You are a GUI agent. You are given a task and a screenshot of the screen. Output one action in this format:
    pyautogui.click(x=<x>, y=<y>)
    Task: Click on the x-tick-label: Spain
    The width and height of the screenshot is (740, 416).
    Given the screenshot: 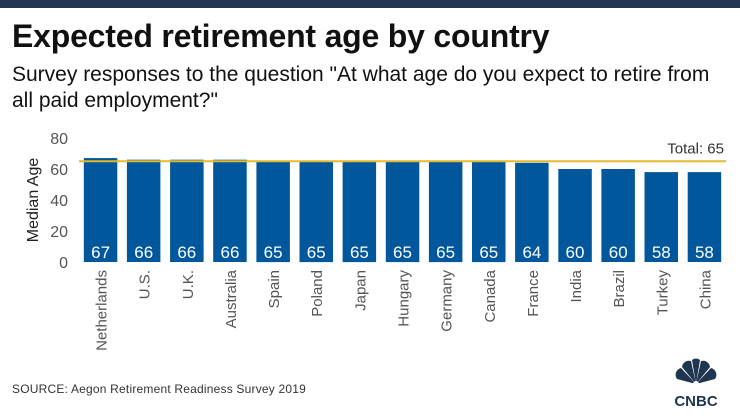 What is the action you would take?
    pyautogui.click(x=274, y=289)
    